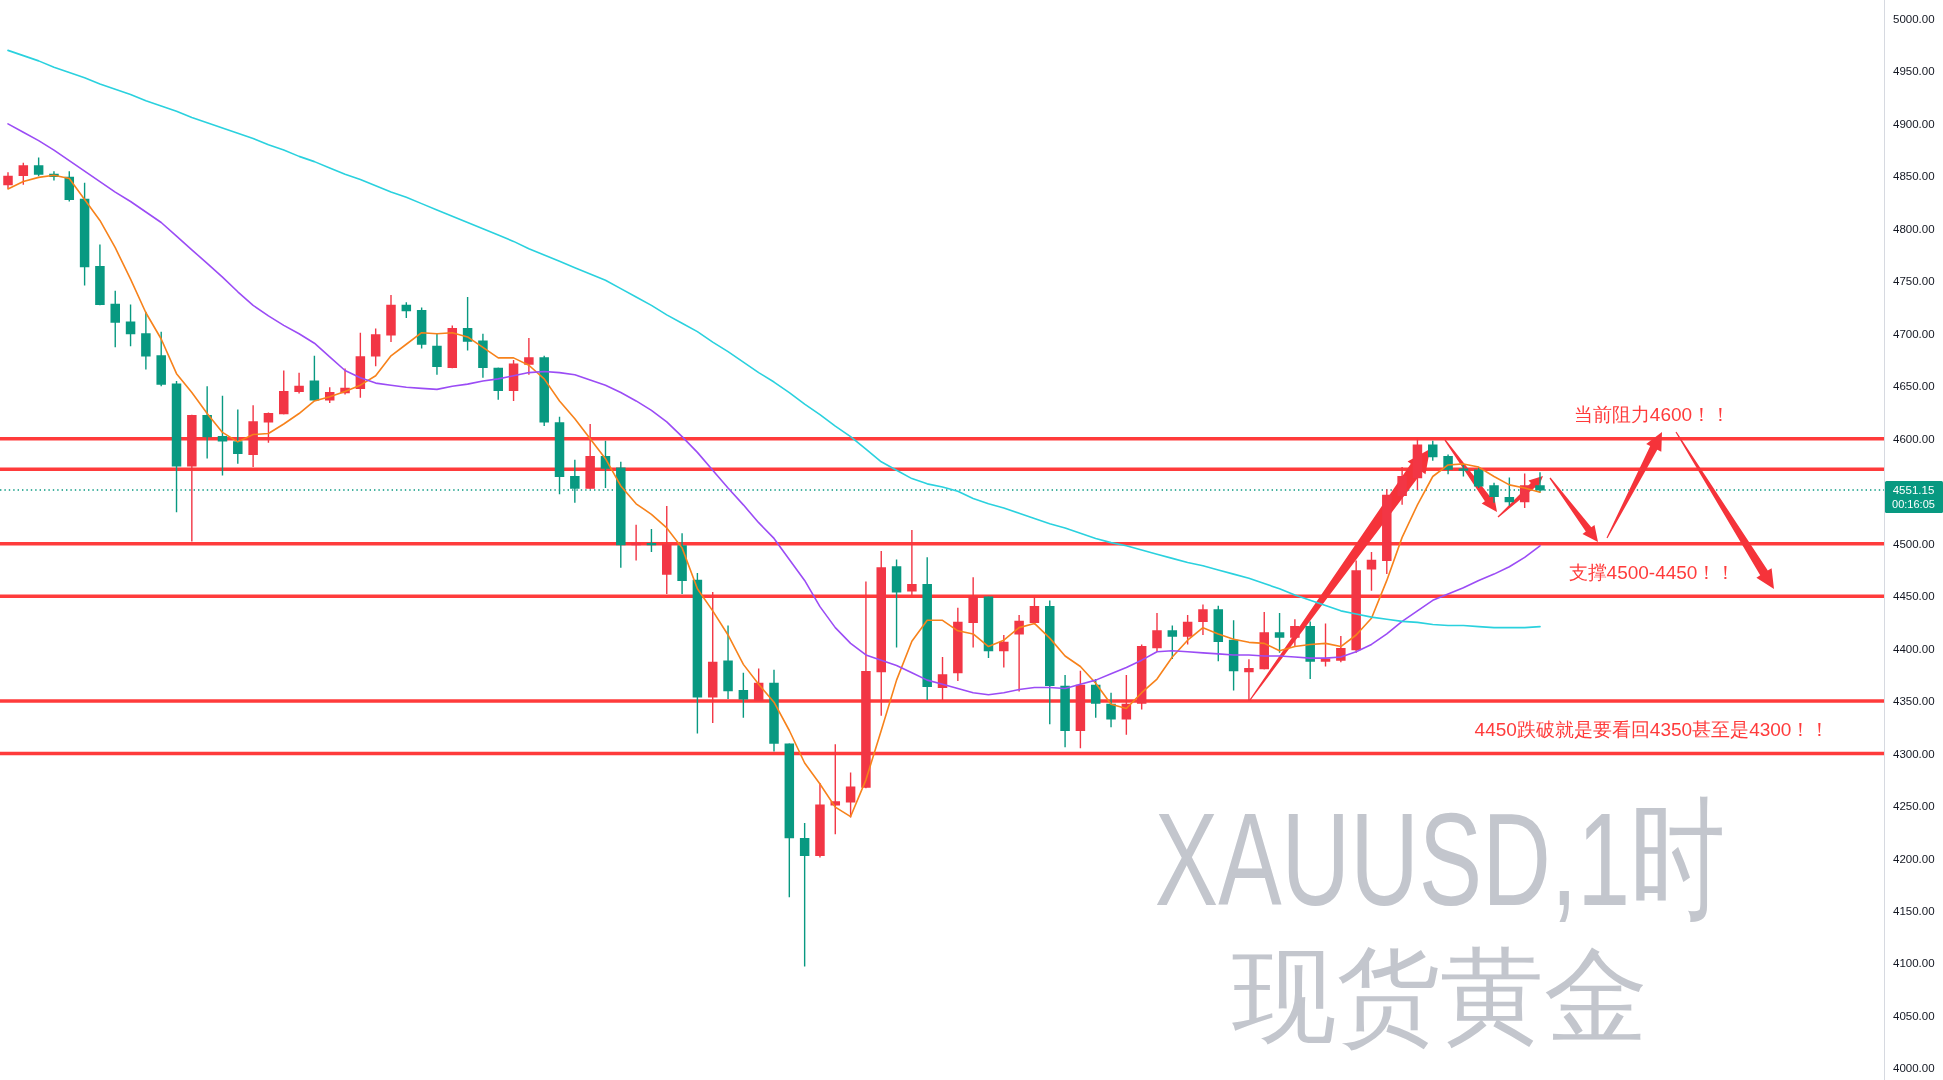 The width and height of the screenshot is (1943, 1080). Describe the element at coordinates (1440, 996) in the screenshot. I see `subtitle: 现货黄金` at that location.